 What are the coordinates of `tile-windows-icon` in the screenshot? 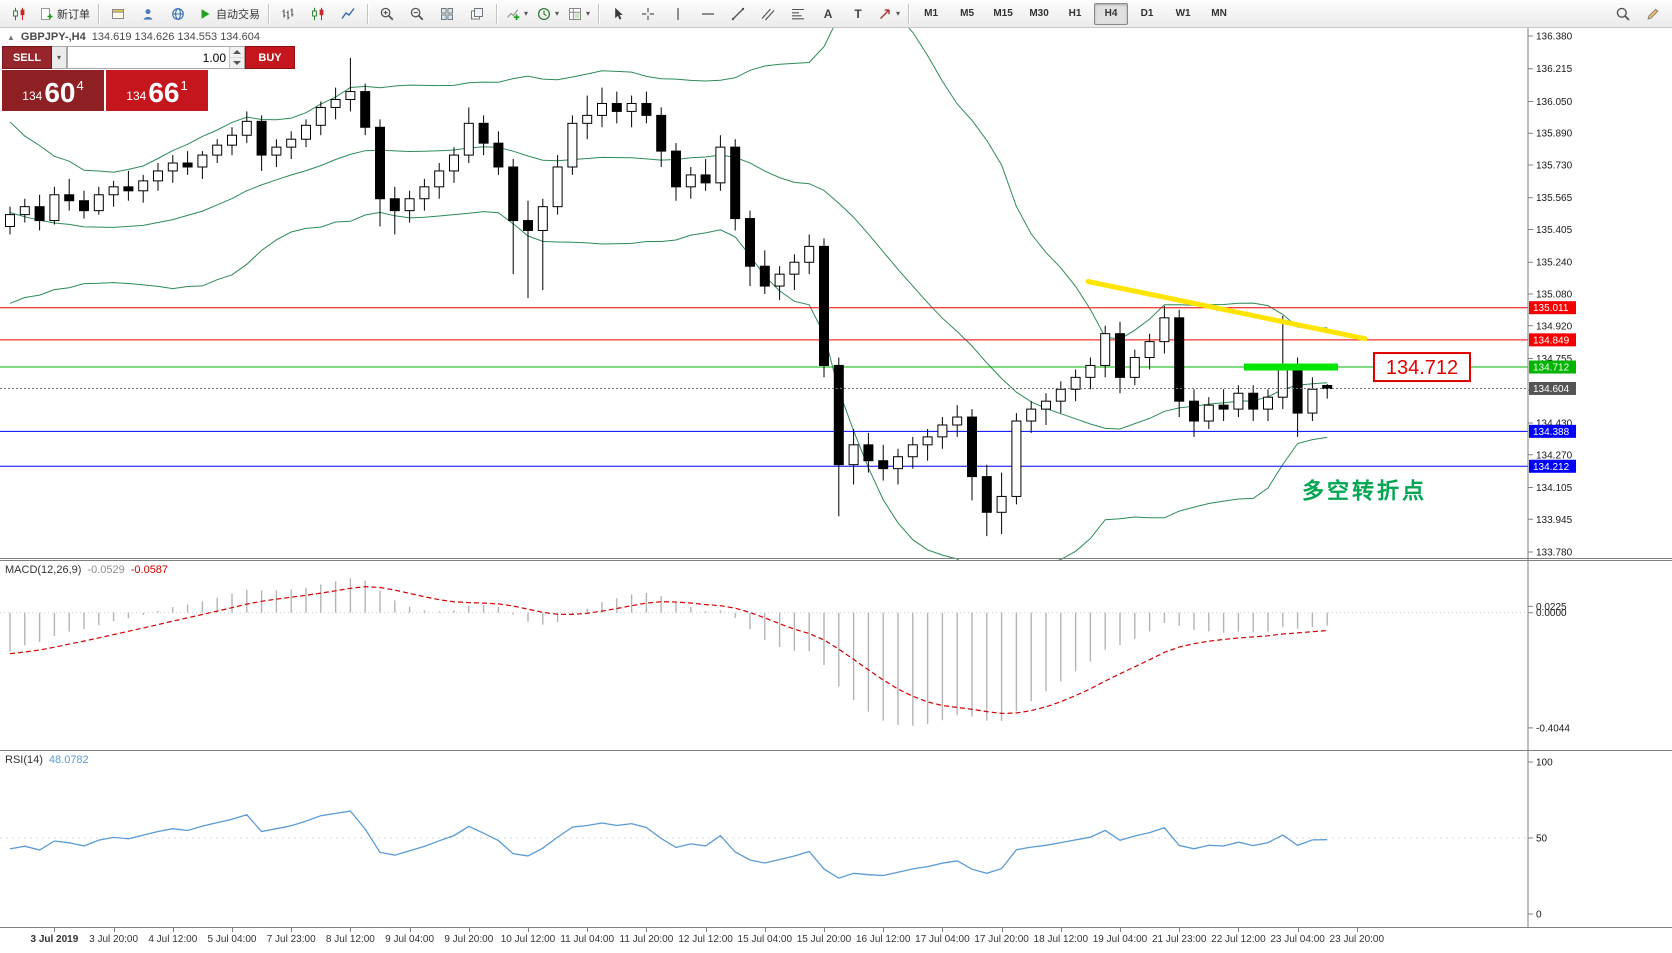 It's located at (447, 14).